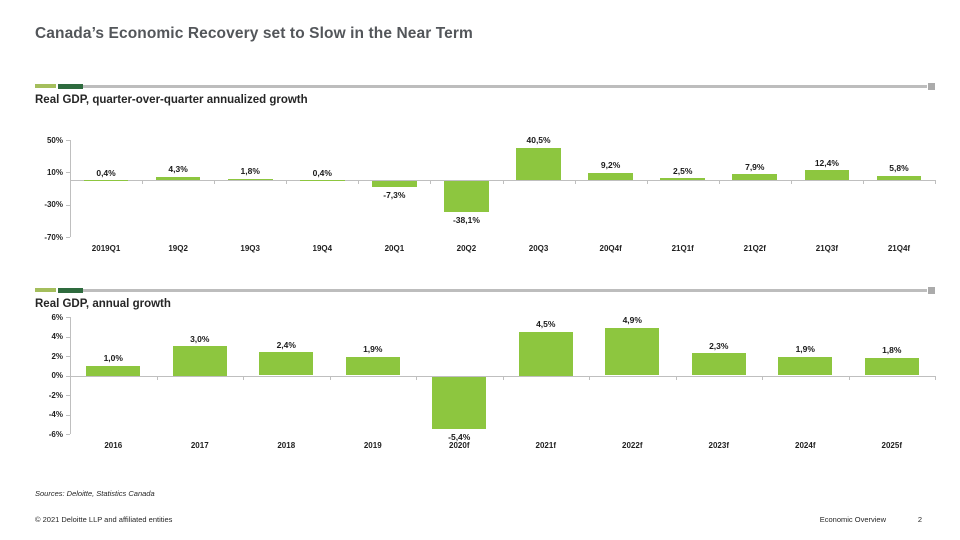  I want to click on y-axis-label: 0%, so click(57, 375).